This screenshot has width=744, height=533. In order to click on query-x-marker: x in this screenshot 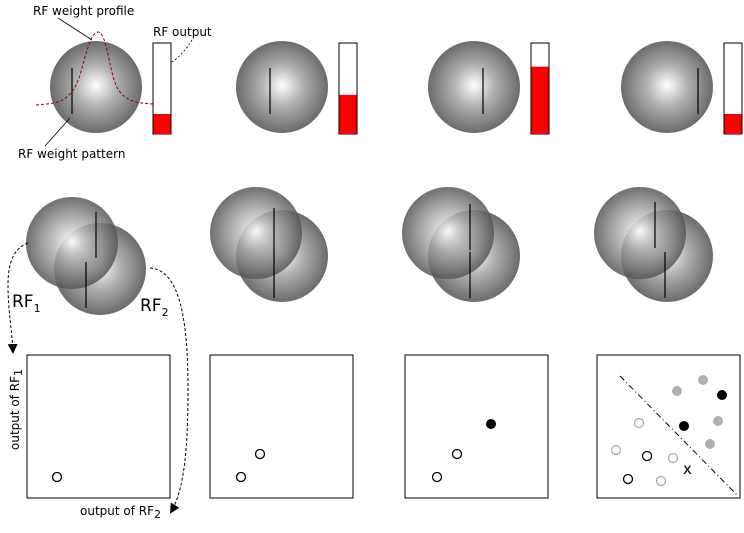, I will do `click(687, 469)`.